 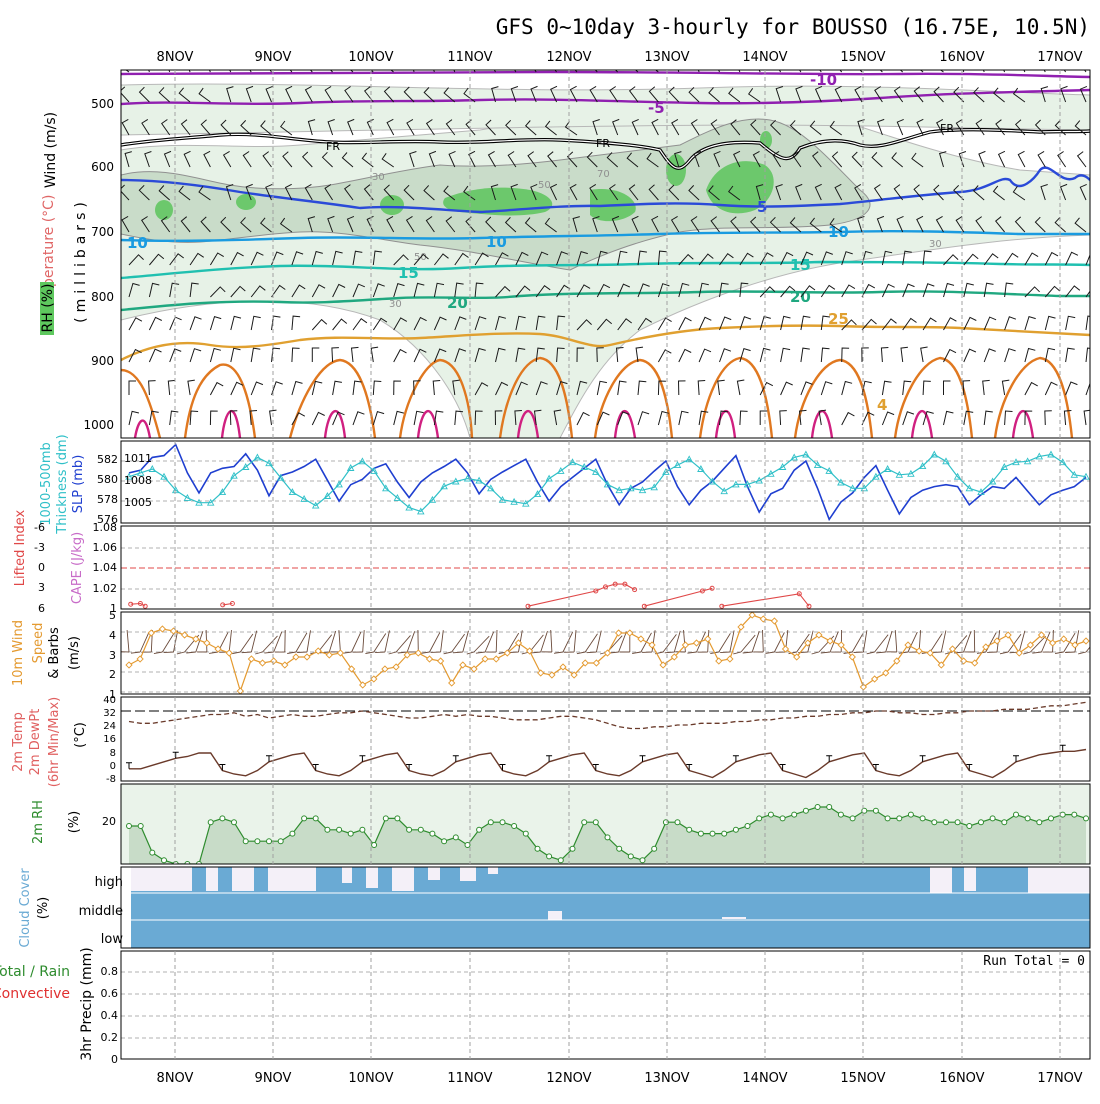 I want to click on cape-panel-frame, so click(x=605, y=567).